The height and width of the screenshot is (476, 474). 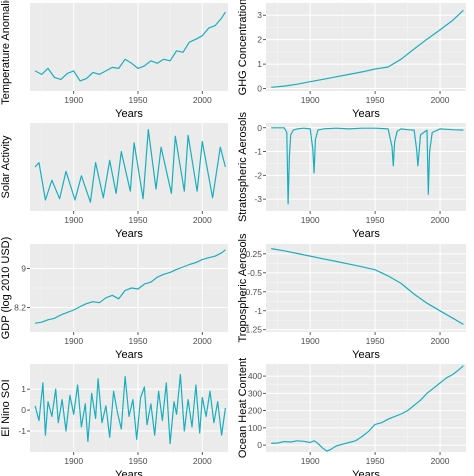 What do you see at coordinates (6, 166) in the screenshot?
I see `y-axis-label: Solar Activity` at bounding box center [6, 166].